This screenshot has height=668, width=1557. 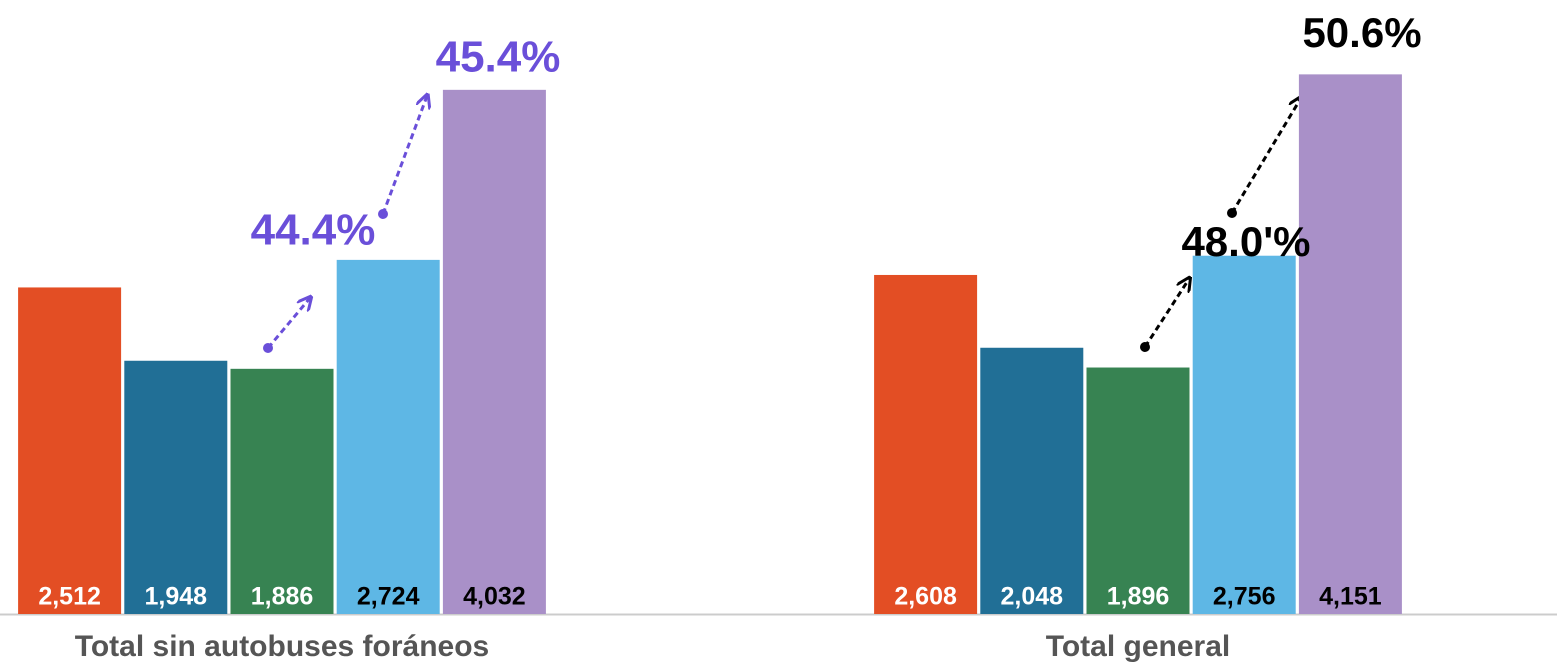 I want to click on annotation: 45.4%, so click(x=498, y=57).